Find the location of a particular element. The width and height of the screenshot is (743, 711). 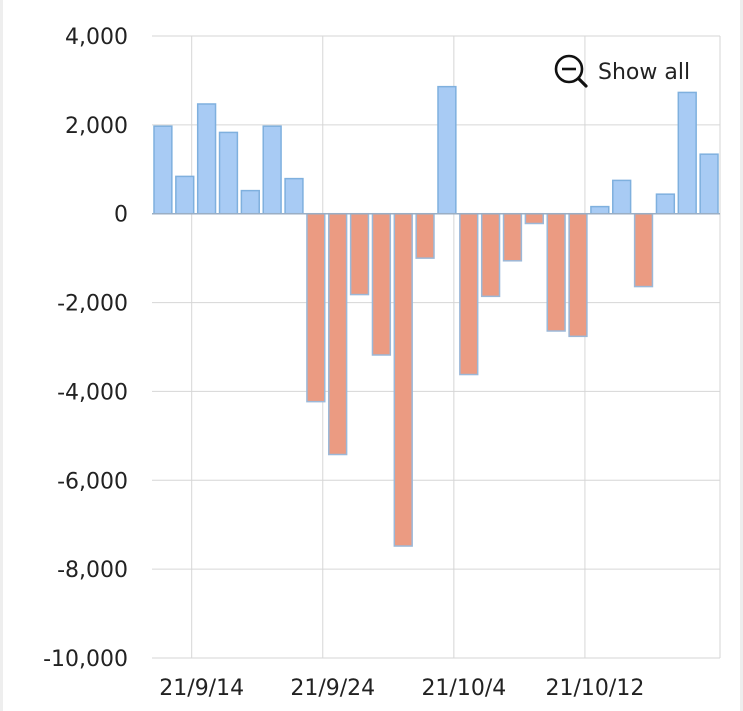

x-tick-label: 21/9/14 is located at coordinates (201, 688).